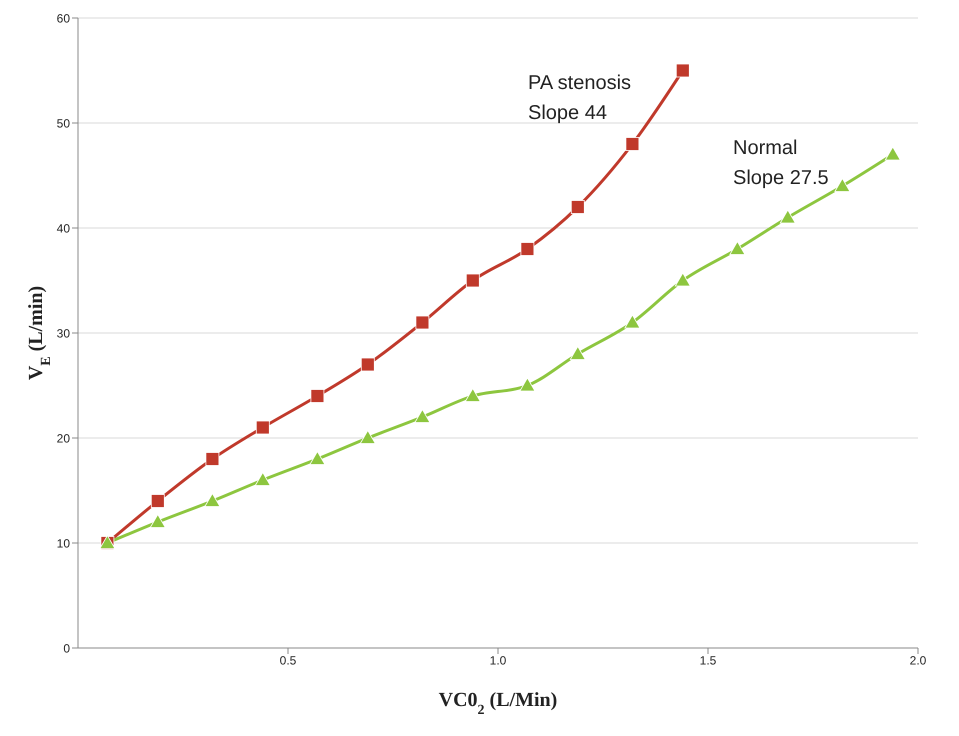 This screenshot has height=736, width=959. Describe the element at coordinates (580, 98) in the screenshot. I see `annotation: PA stenosis Slope 44` at that location.